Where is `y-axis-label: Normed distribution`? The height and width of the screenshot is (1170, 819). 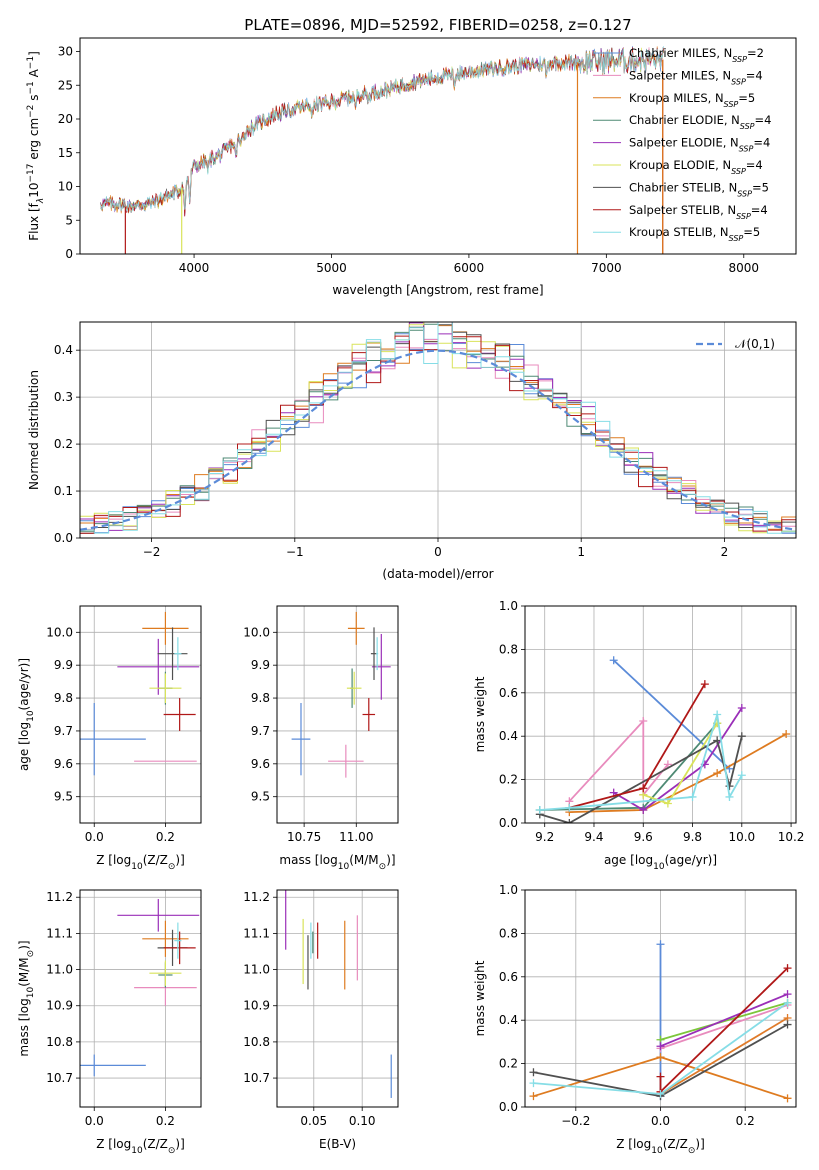 y-axis-label: Normed distribution is located at coordinates (34, 430).